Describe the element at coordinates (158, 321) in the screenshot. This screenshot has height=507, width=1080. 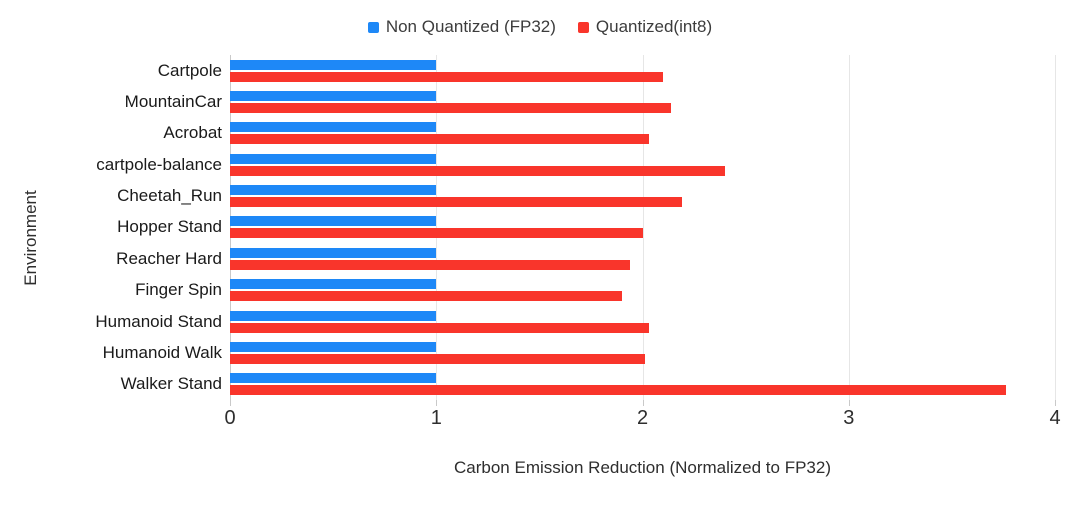
I see `category-label: Humanoid Stand` at that location.